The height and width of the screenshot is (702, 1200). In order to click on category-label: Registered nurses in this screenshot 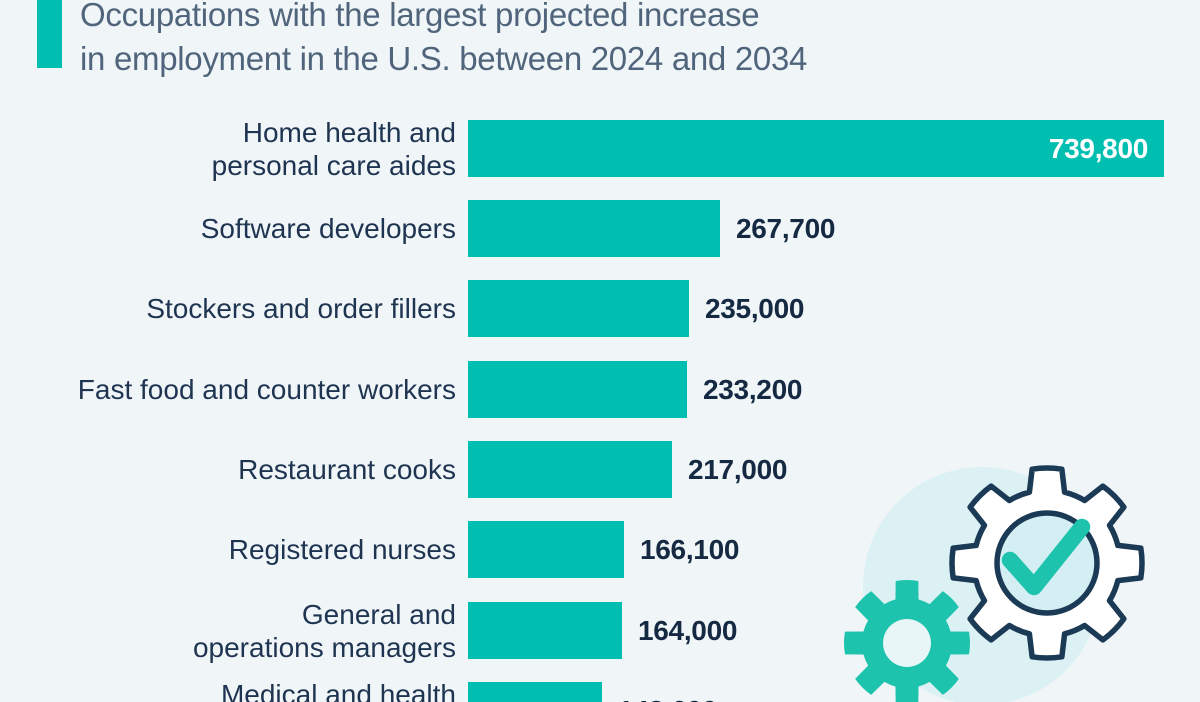, I will do `click(342, 549)`.